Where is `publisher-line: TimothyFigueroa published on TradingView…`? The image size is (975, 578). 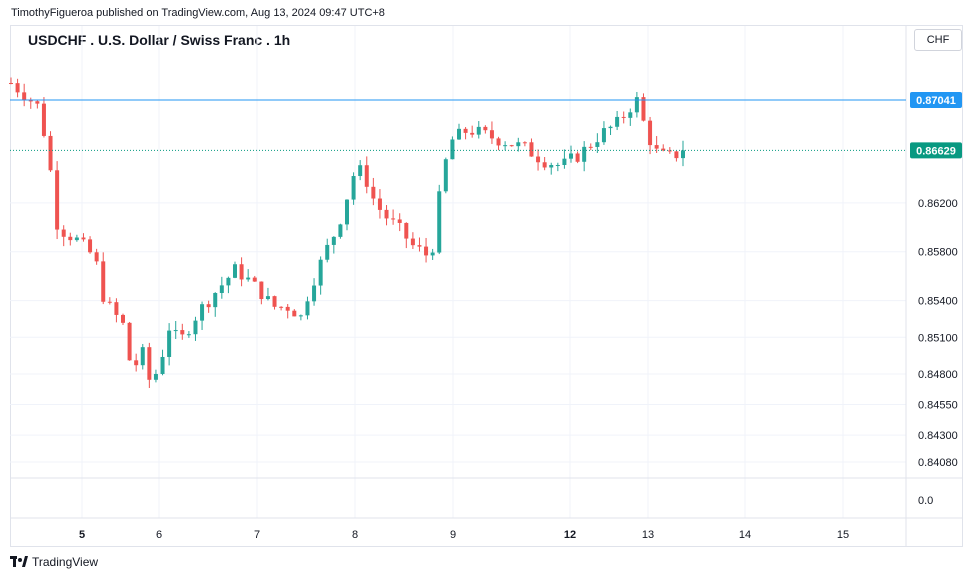
publisher-line: TimothyFigueroa published on TradingView… is located at coordinates (198, 13).